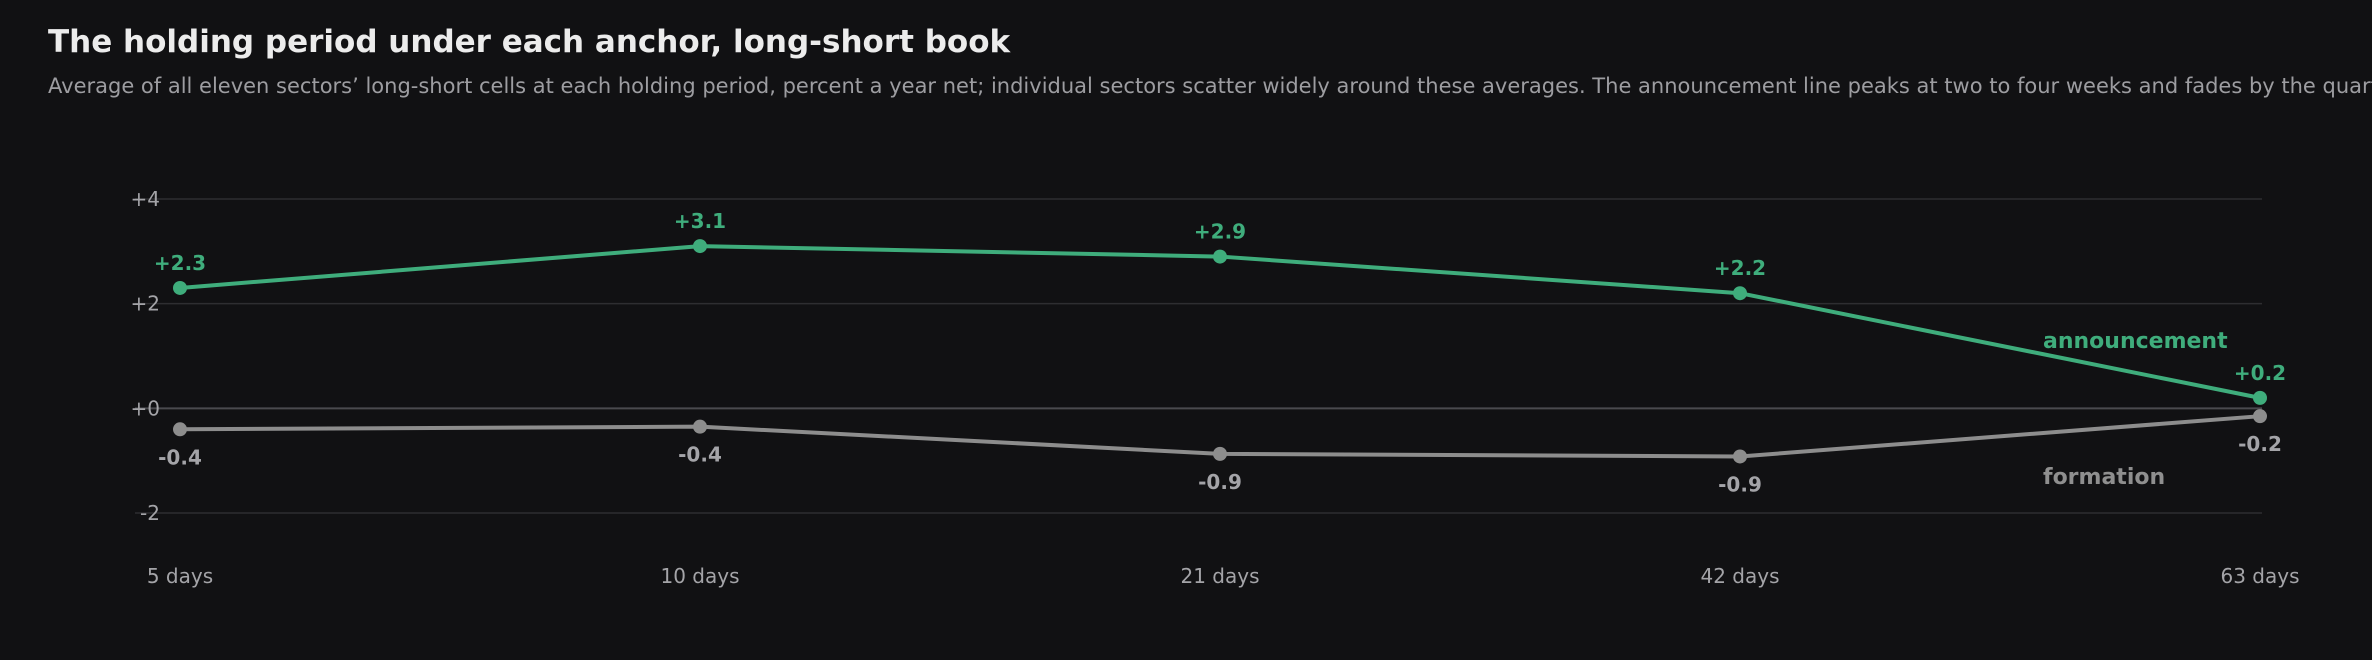 The image size is (2372, 660). Describe the element at coordinates (1220, 232) in the screenshot. I see `data-label: +2.9` at that location.